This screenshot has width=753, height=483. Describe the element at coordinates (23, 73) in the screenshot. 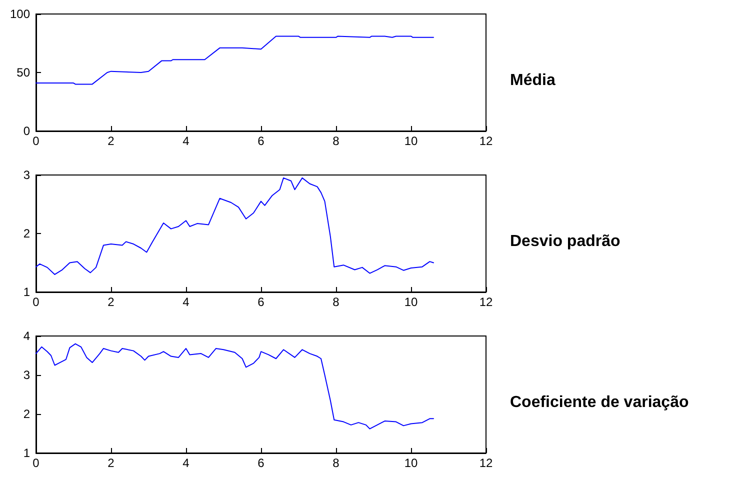

I see `y-tick-label: 50` at that location.